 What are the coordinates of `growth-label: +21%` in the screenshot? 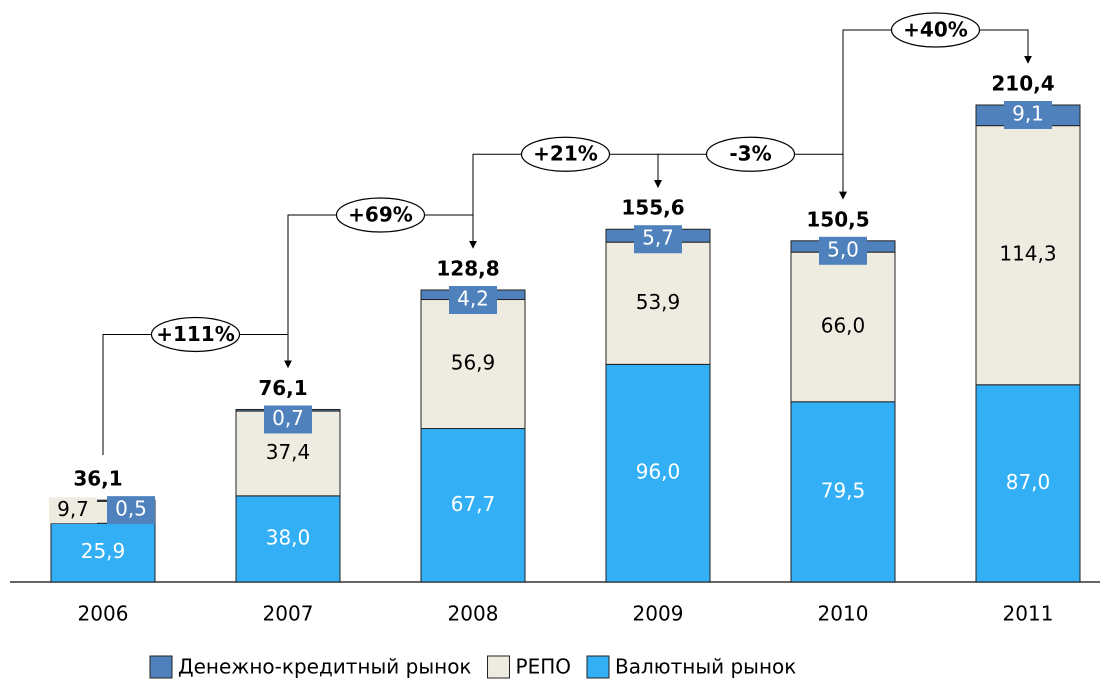 It's located at (565, 154).